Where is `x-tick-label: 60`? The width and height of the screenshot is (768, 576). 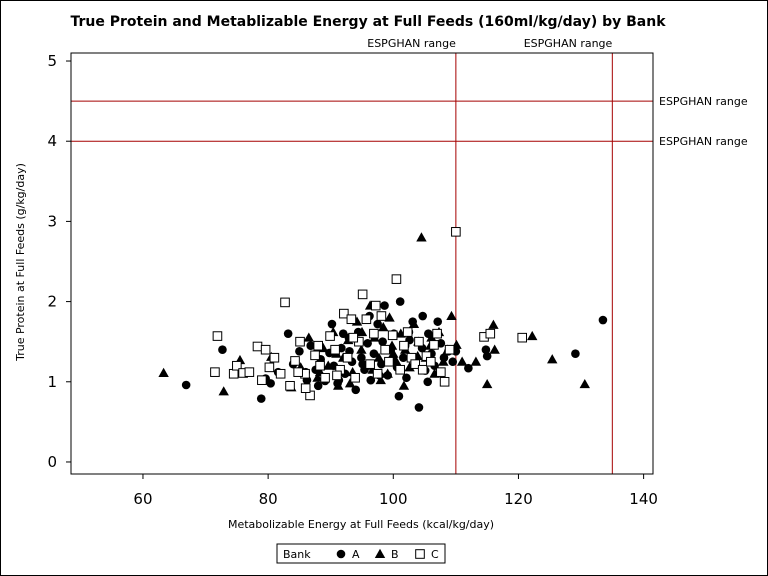 x-tick-label: 60 is located at coordinates (142, 499).